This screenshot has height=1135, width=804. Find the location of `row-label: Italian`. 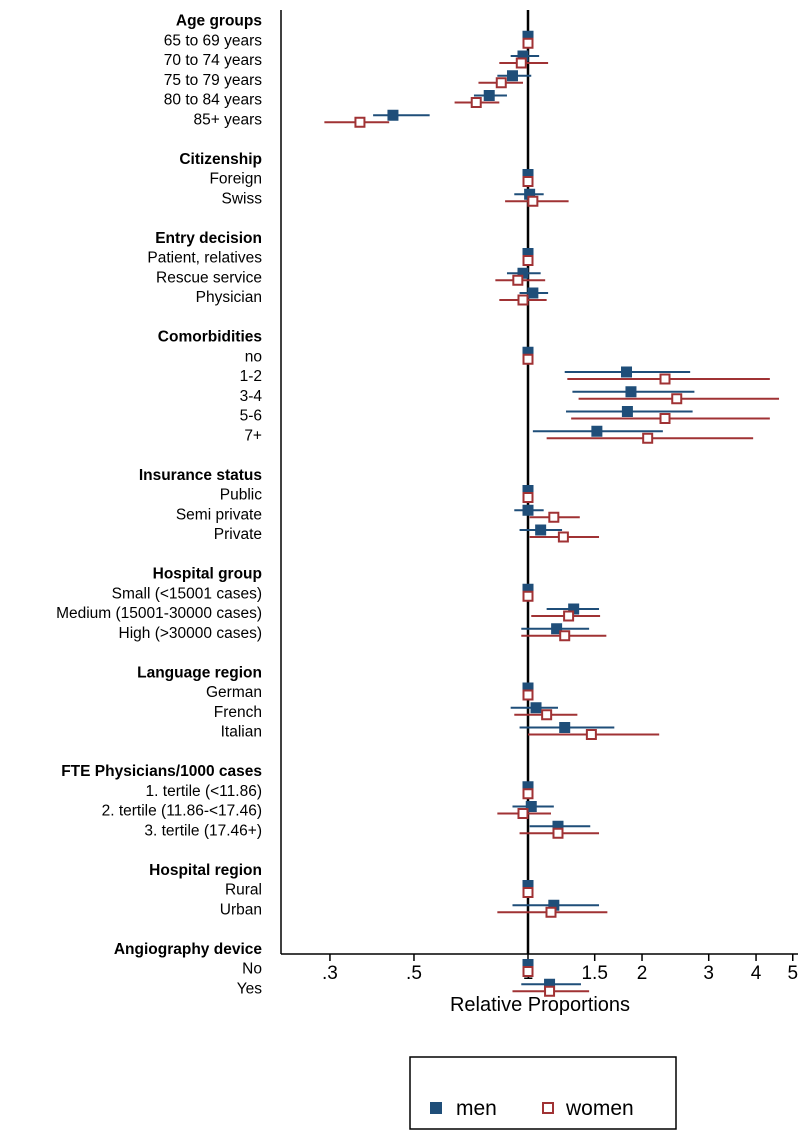

row-label: Italian is located at coordinates (241, 732).